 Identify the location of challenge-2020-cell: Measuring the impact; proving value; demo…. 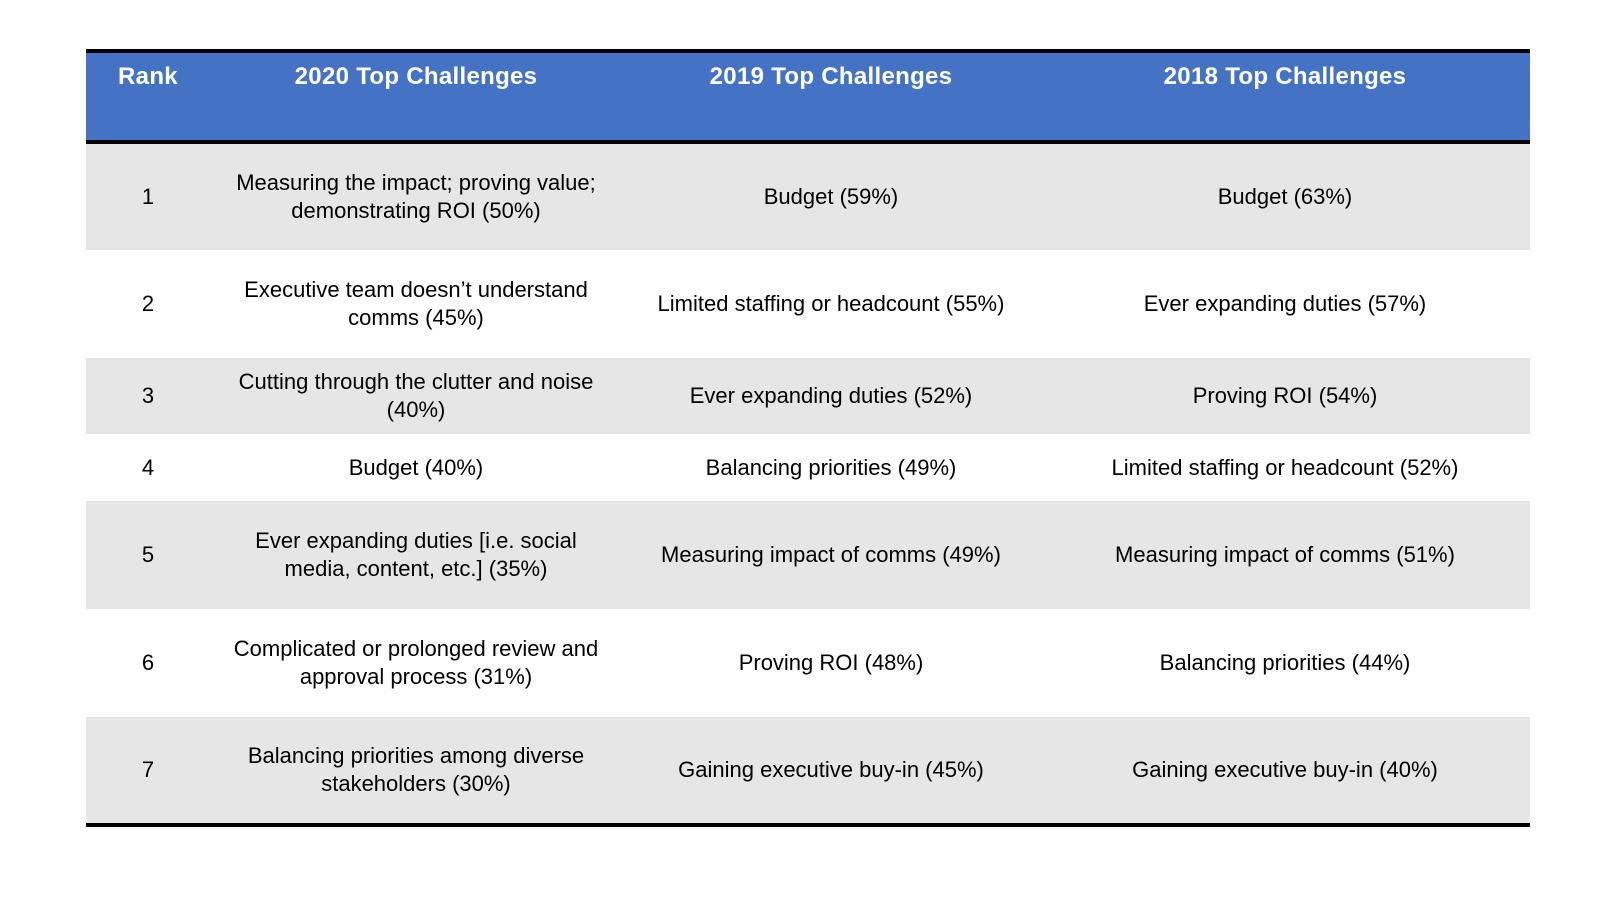
(416, 196).